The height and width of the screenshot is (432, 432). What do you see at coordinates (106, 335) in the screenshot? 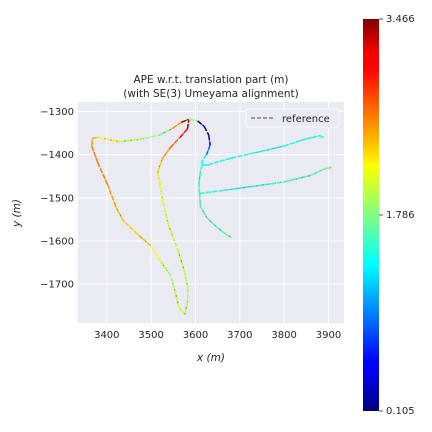
I see `x-tick-label: 3400` at bounding box center [106, 335].